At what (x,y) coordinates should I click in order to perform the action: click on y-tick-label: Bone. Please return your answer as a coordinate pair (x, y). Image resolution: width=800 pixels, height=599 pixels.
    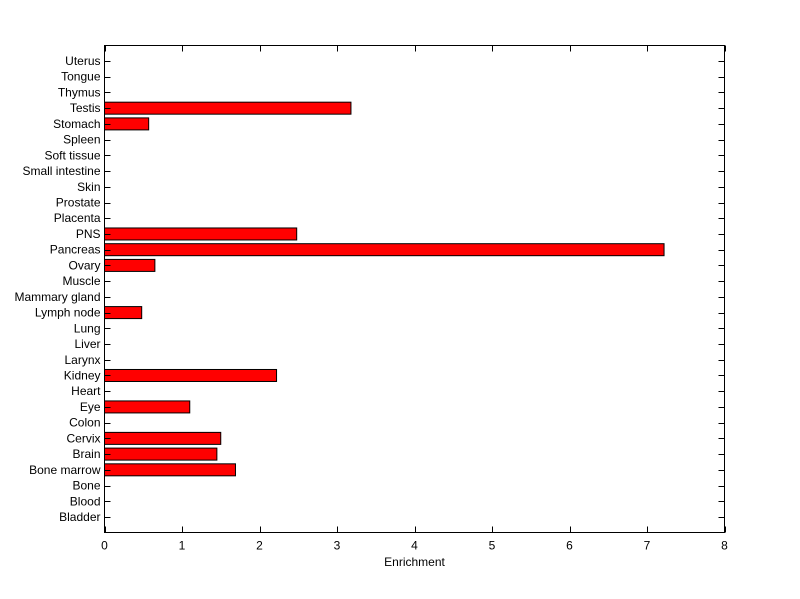
    Looking at the image, I should click on (86, 486).